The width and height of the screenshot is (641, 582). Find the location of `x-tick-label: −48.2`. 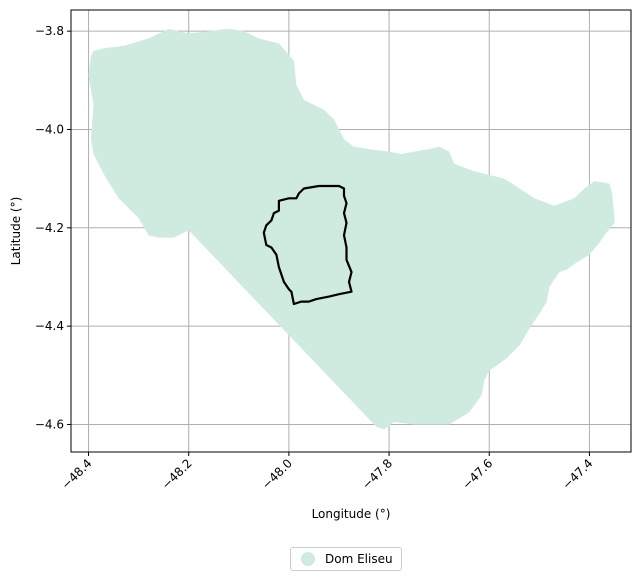

x-tick-label: −48.2 is located at coordinates (177, 474).